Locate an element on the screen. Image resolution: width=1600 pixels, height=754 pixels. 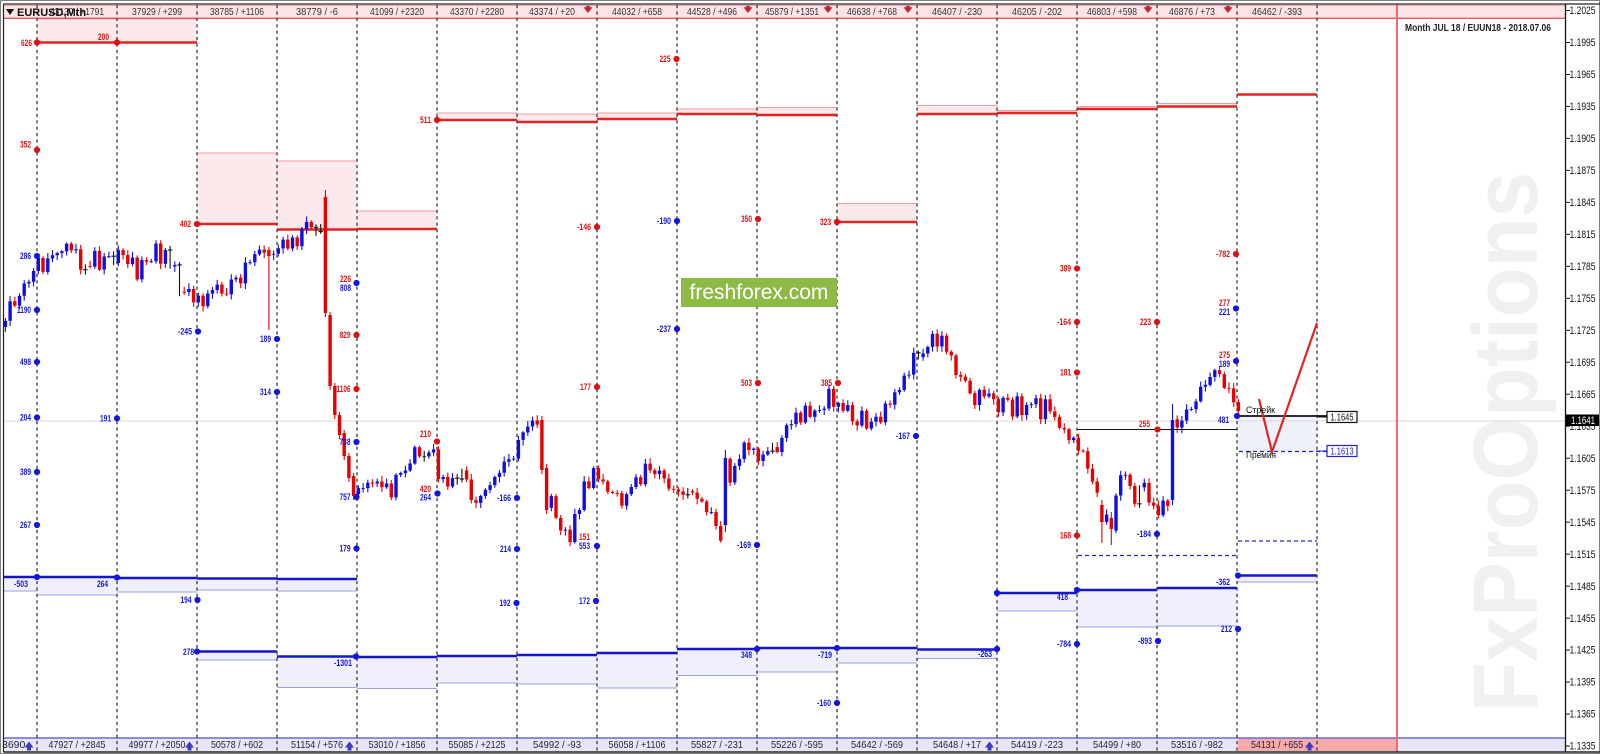
svg-text: 1.1515 is located at coordinates (1583, 555).